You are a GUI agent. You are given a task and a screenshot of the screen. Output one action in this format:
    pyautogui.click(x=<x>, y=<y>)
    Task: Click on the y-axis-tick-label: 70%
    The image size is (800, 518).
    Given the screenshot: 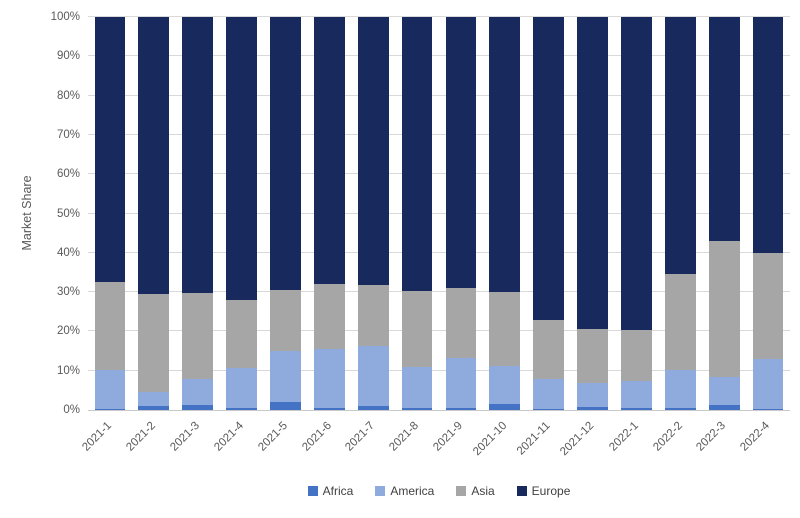 What is the action you would take?
    pyautogui.click(x=68, y=134)
    